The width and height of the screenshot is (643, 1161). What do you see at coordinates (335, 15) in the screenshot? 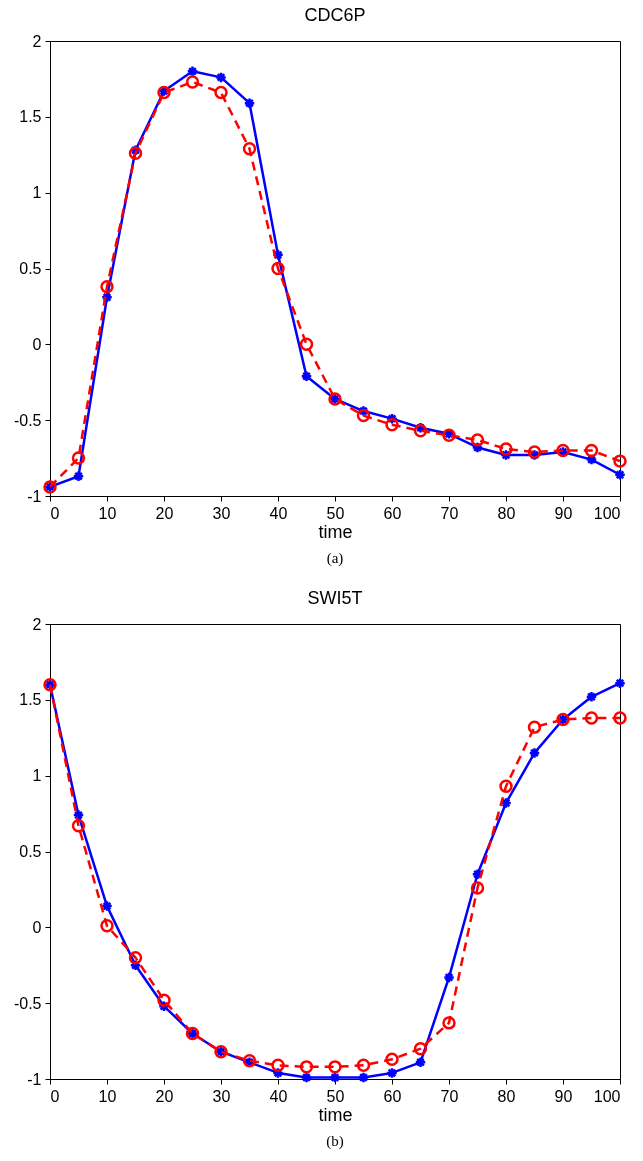
I see `chart-title: CDC6P` at bounding box center [335, 15].